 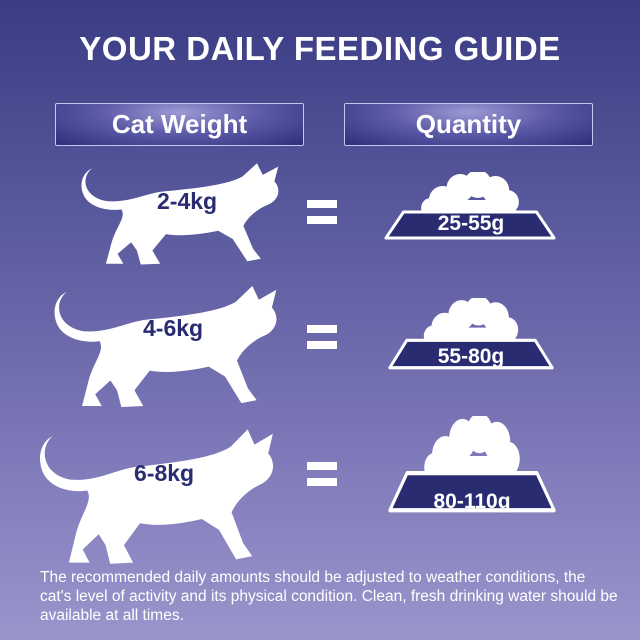 I want to click on quantity-value: 80-110g, so click(x=472, y=501).